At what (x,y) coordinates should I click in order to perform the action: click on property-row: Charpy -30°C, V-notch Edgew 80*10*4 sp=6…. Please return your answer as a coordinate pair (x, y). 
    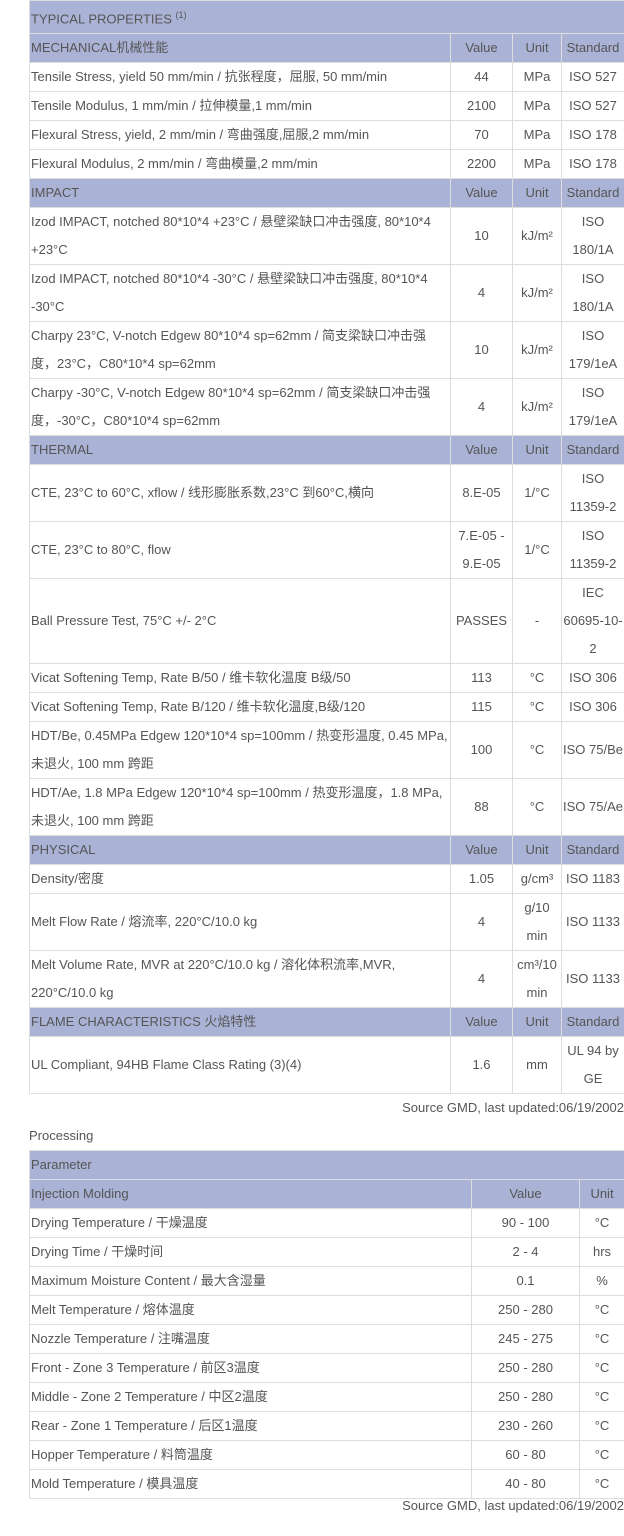
    Looking at the image, I should click on (326, 407).